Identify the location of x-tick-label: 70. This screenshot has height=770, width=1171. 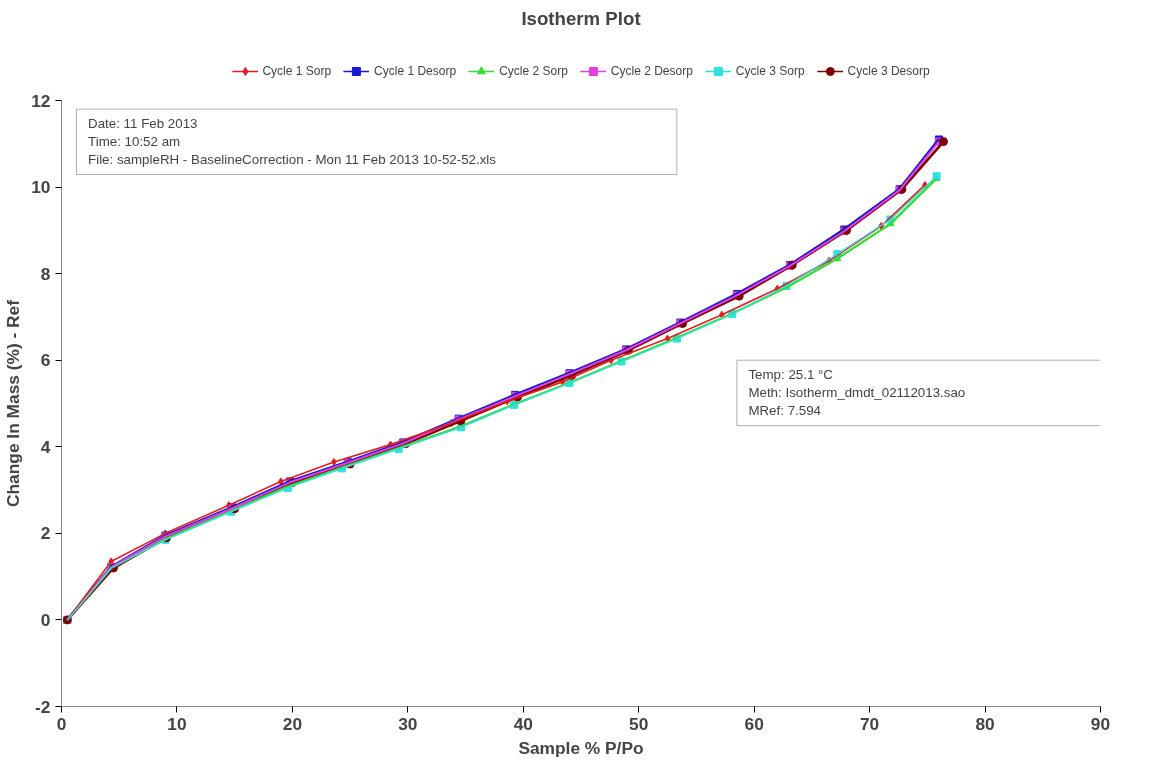
(869, 723).